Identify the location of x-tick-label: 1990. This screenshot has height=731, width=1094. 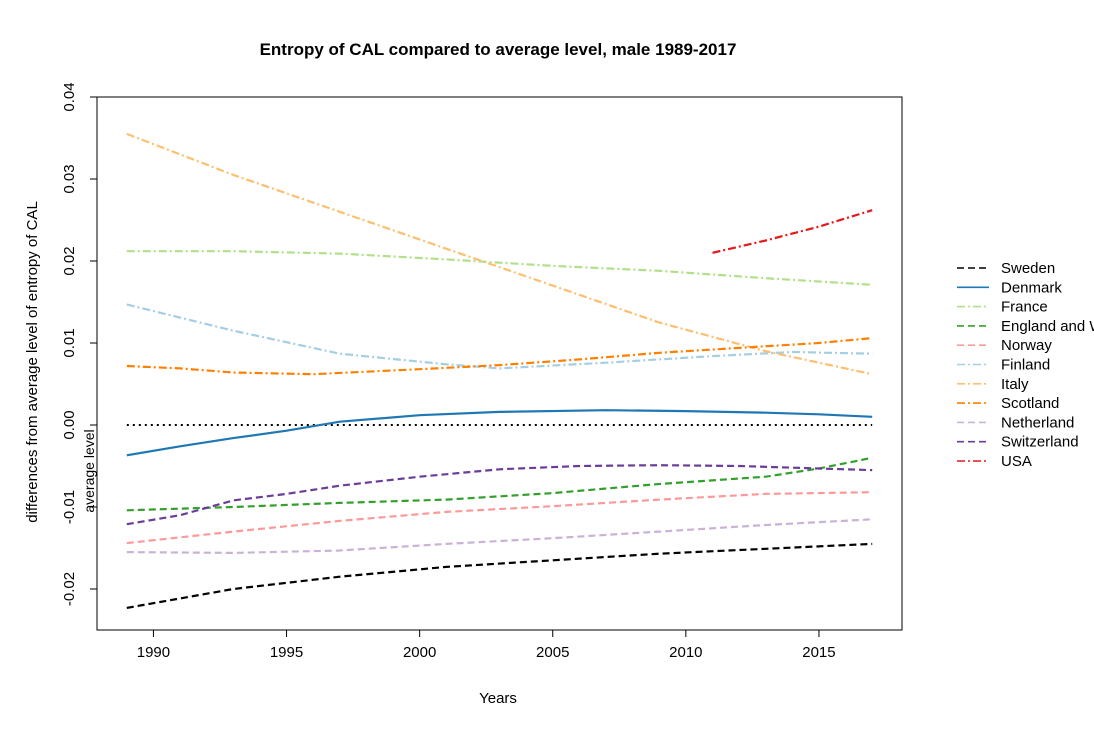
(153, 652).